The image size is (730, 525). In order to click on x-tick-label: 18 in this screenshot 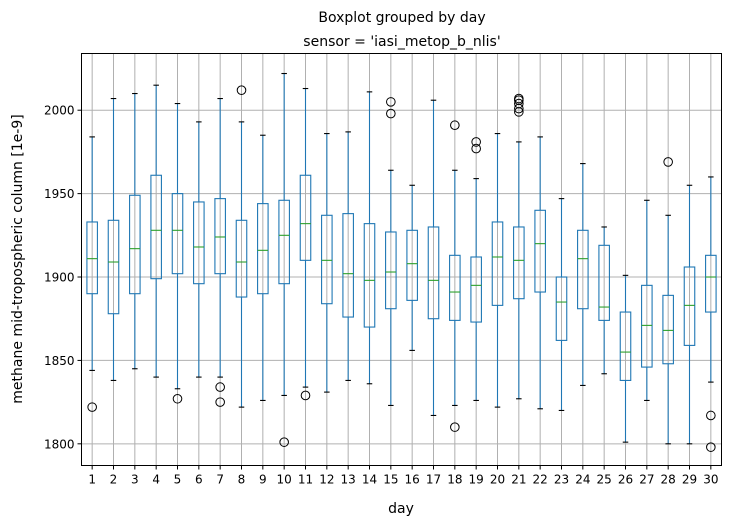, I will do `click(454, 480)`.